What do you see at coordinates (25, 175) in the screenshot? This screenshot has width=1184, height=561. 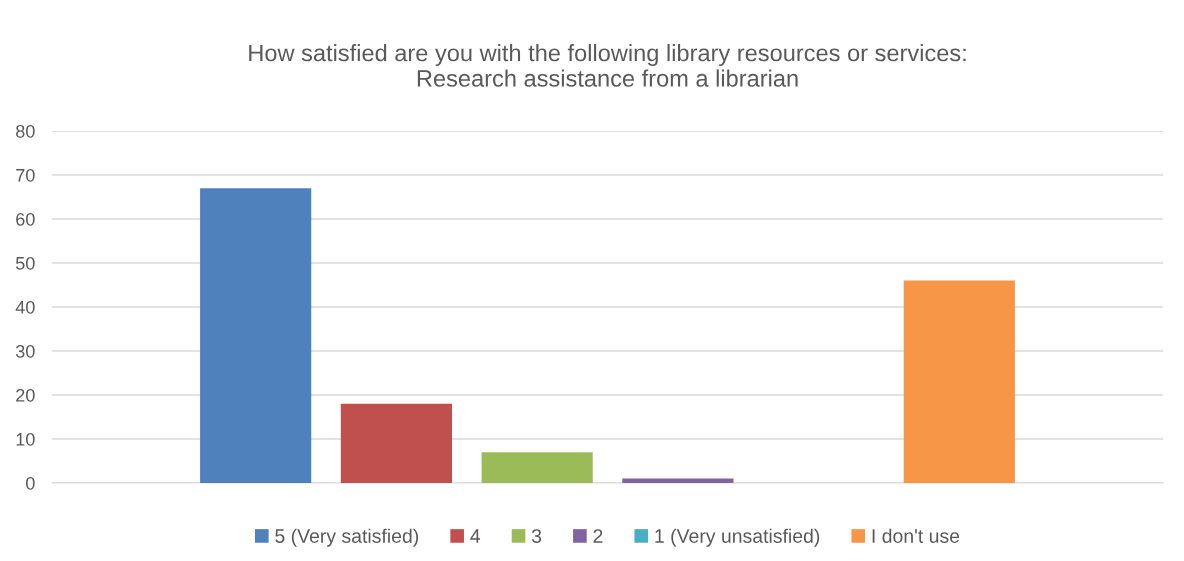 I see `y-tick-label: 70` at bounding box center [25, 175].